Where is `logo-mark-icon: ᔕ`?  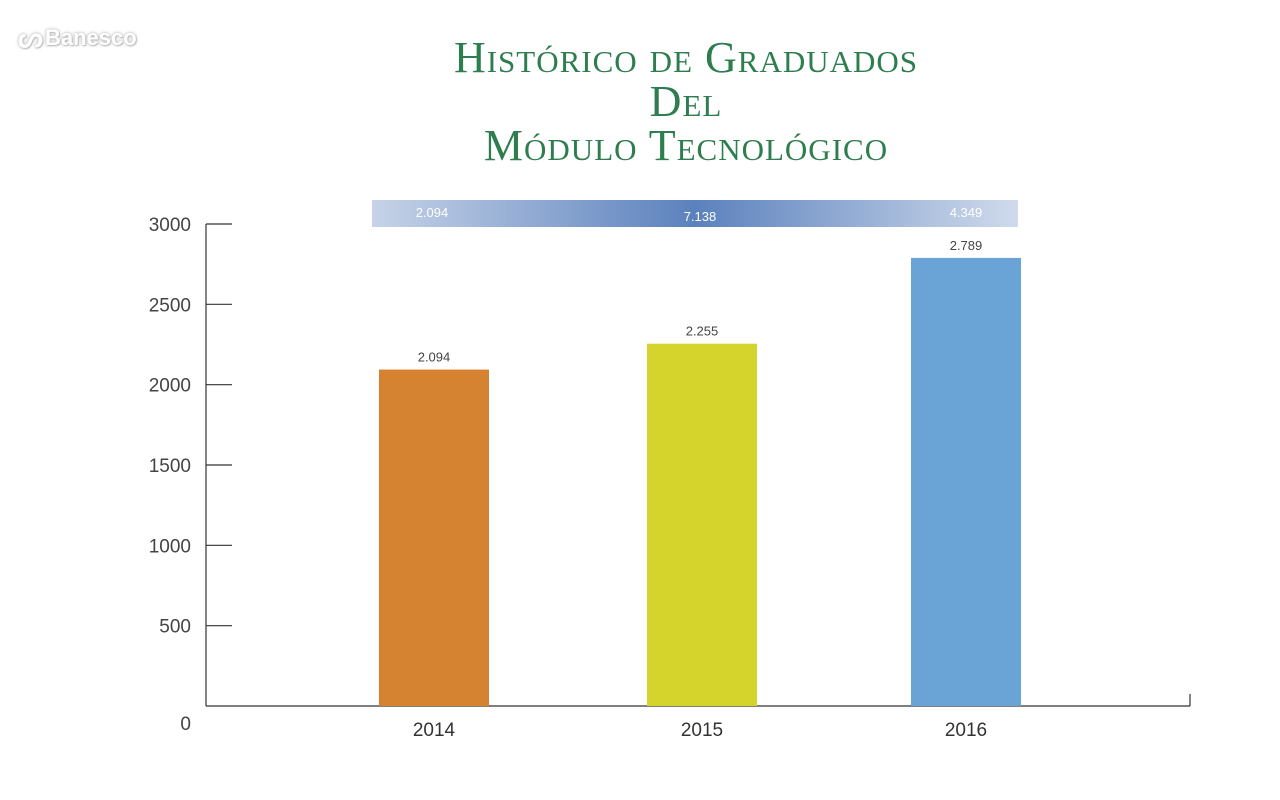
logo-mark-icon: ᔕ is located at coordinates (30, 37).